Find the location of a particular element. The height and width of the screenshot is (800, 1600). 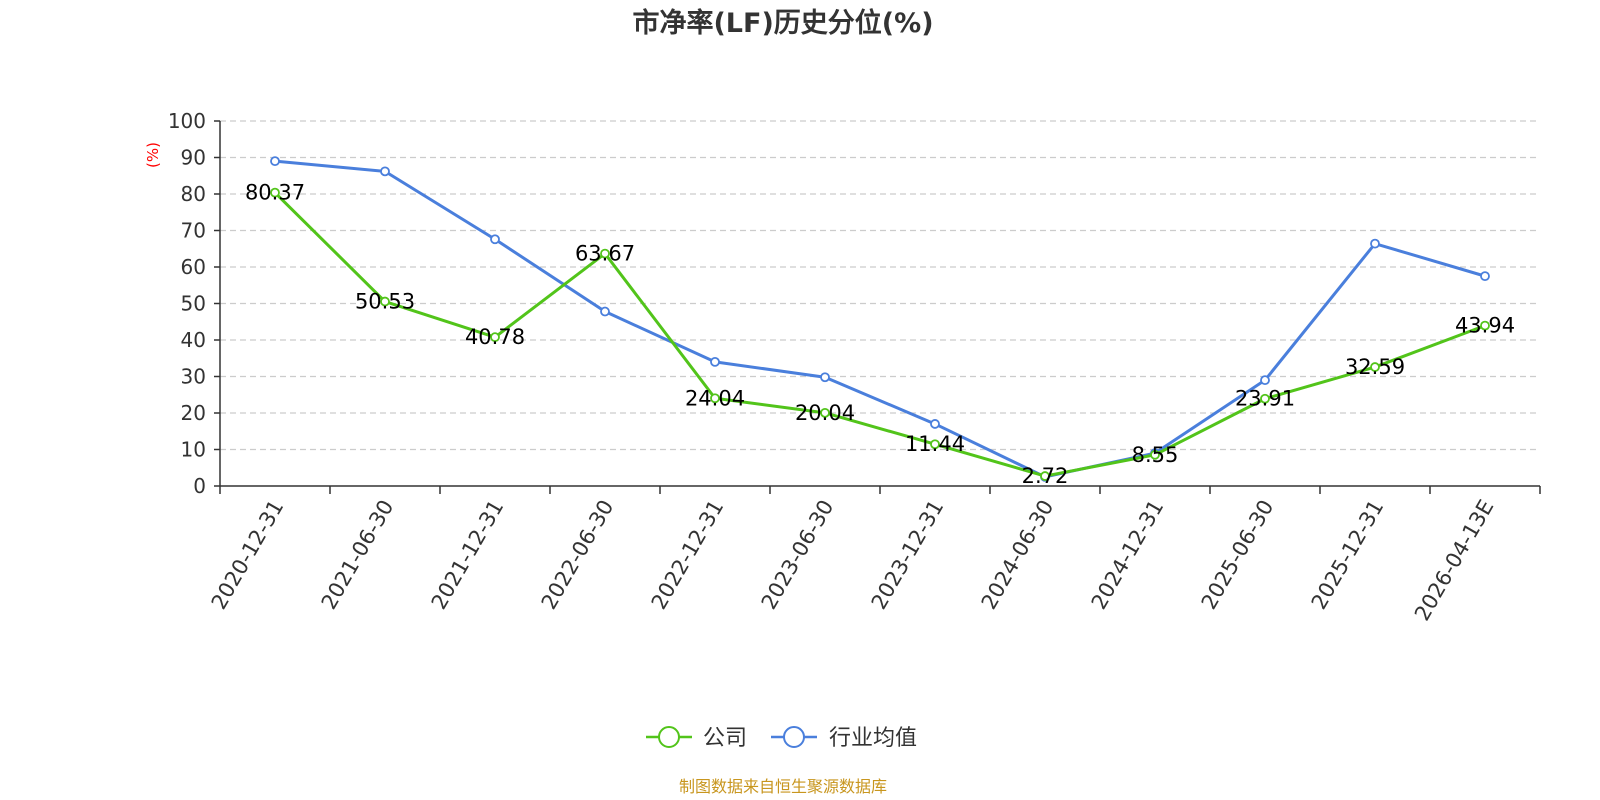

data-label: 32.59 is located at coordinates (1375, 367).